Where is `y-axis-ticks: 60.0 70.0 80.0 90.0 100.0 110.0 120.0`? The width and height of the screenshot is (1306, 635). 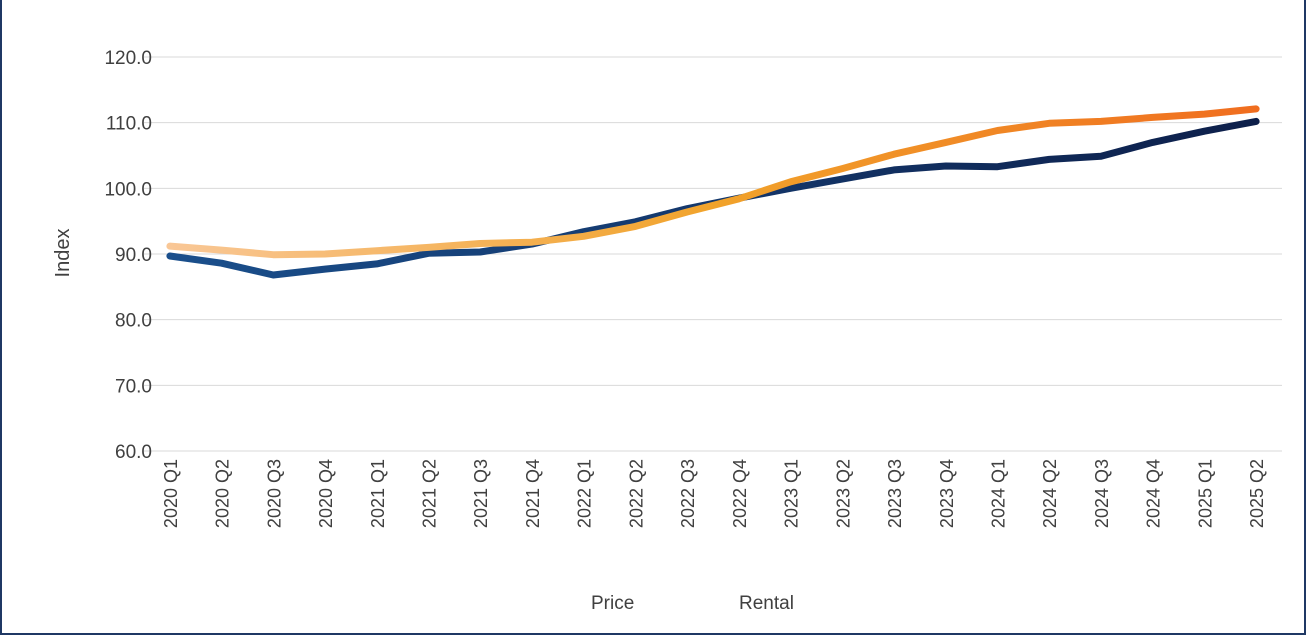
y-axis-ticks: 60.0 70.0 80.0 90.0 100.0 110.0 120.0 is located at coordinates (128, 255).